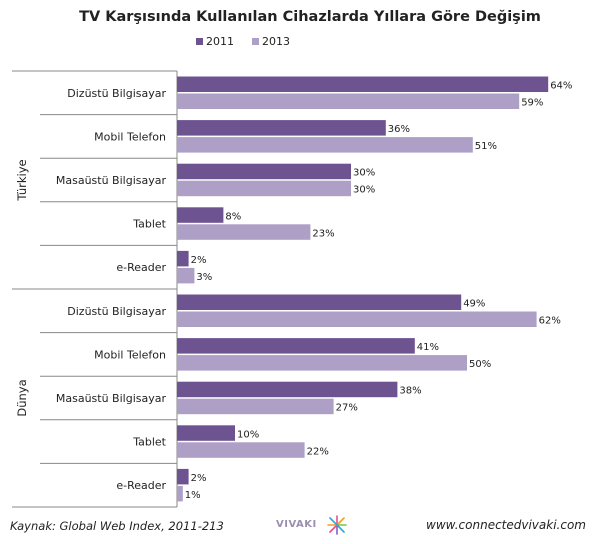 The height and width of the screenshot is (544, 598). I want to click on data-label-2013: 22%, so click(318, 451).